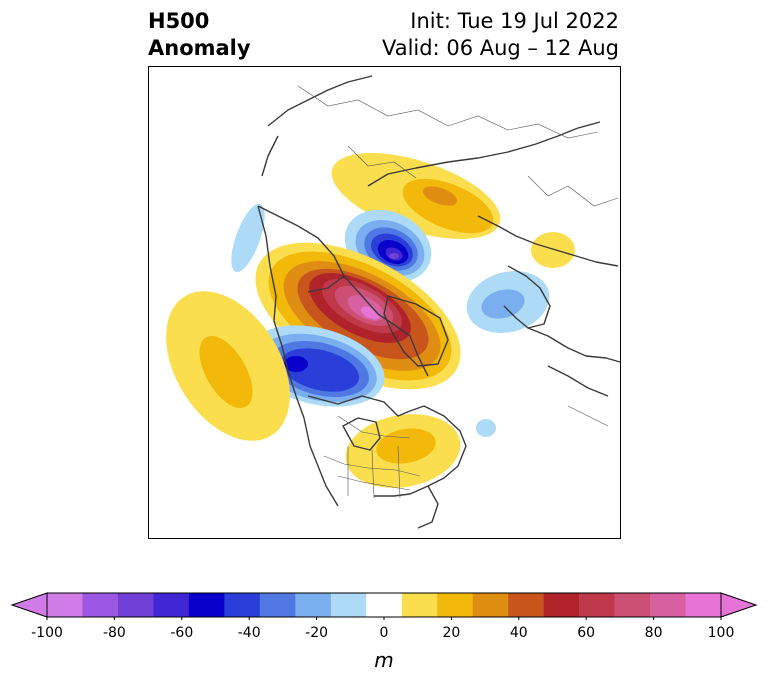  I want to click on anomaly-siberia-positive, so click(453, 210).